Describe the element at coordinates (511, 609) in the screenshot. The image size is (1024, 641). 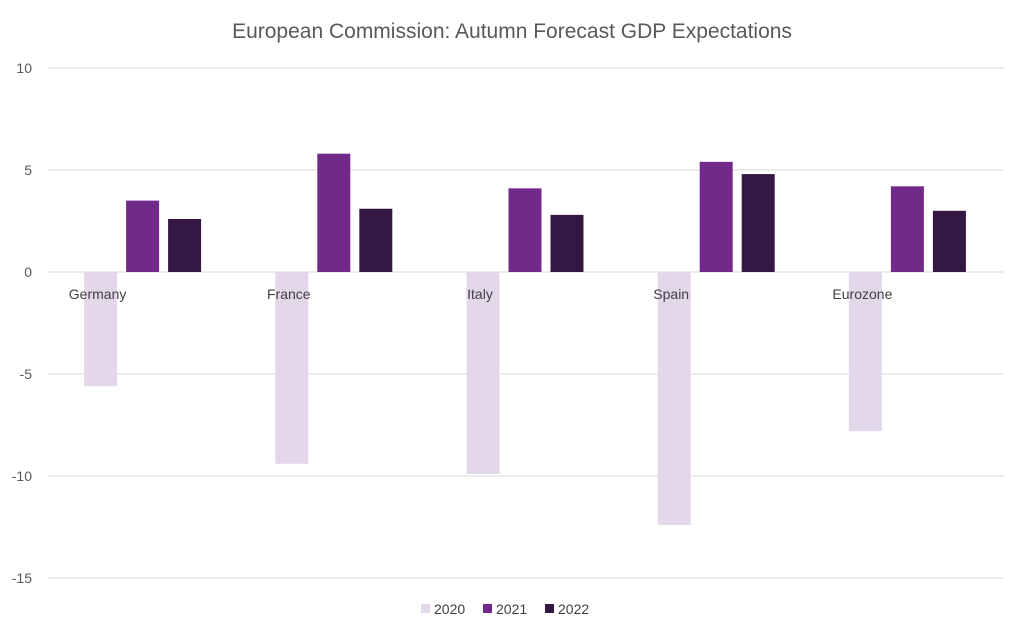
I see `legend-label: 2021` at that location.